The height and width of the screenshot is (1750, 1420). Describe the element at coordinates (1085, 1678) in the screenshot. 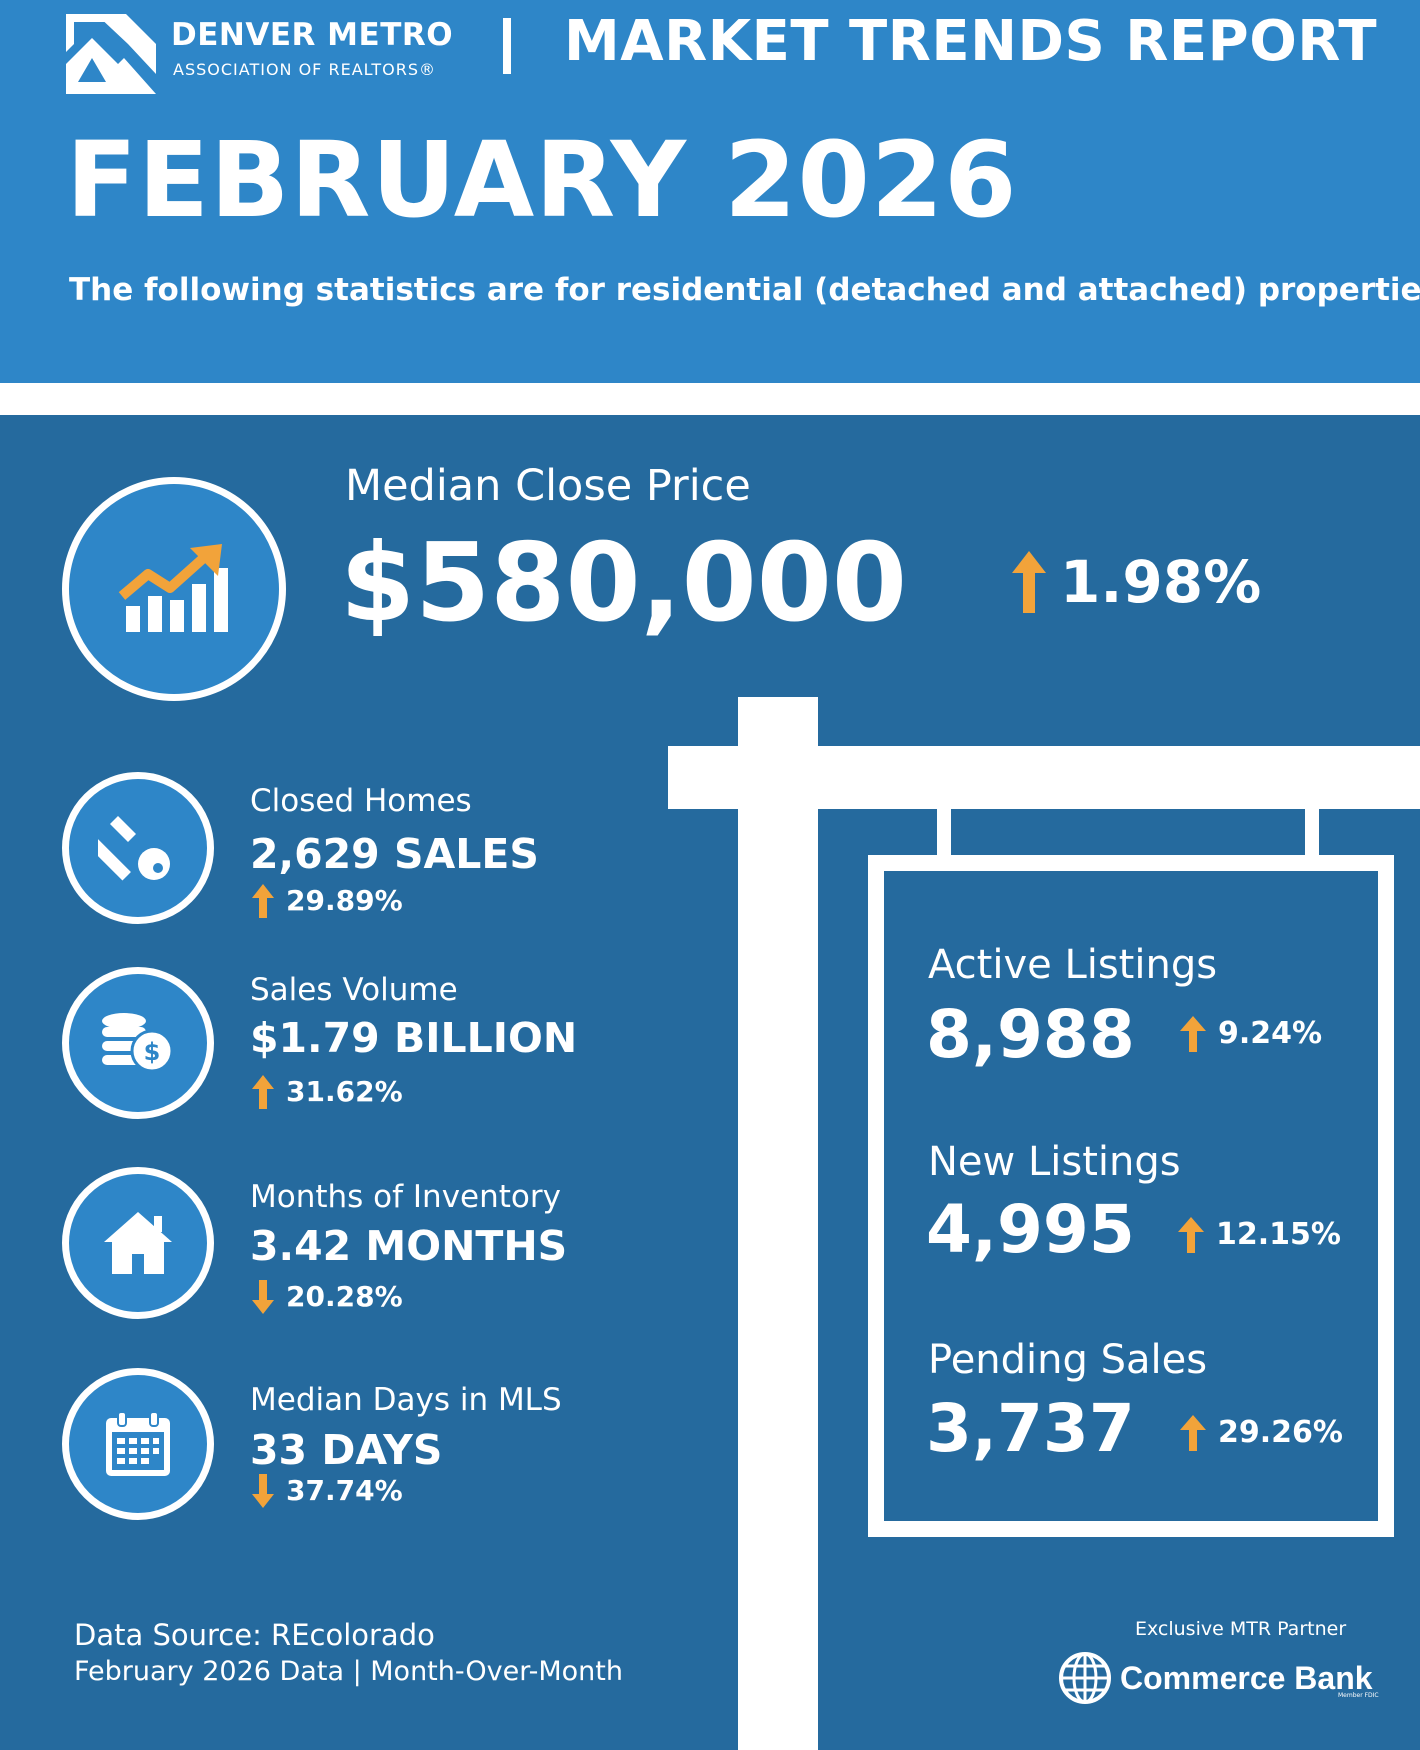

I see `globe-icon` at that location.